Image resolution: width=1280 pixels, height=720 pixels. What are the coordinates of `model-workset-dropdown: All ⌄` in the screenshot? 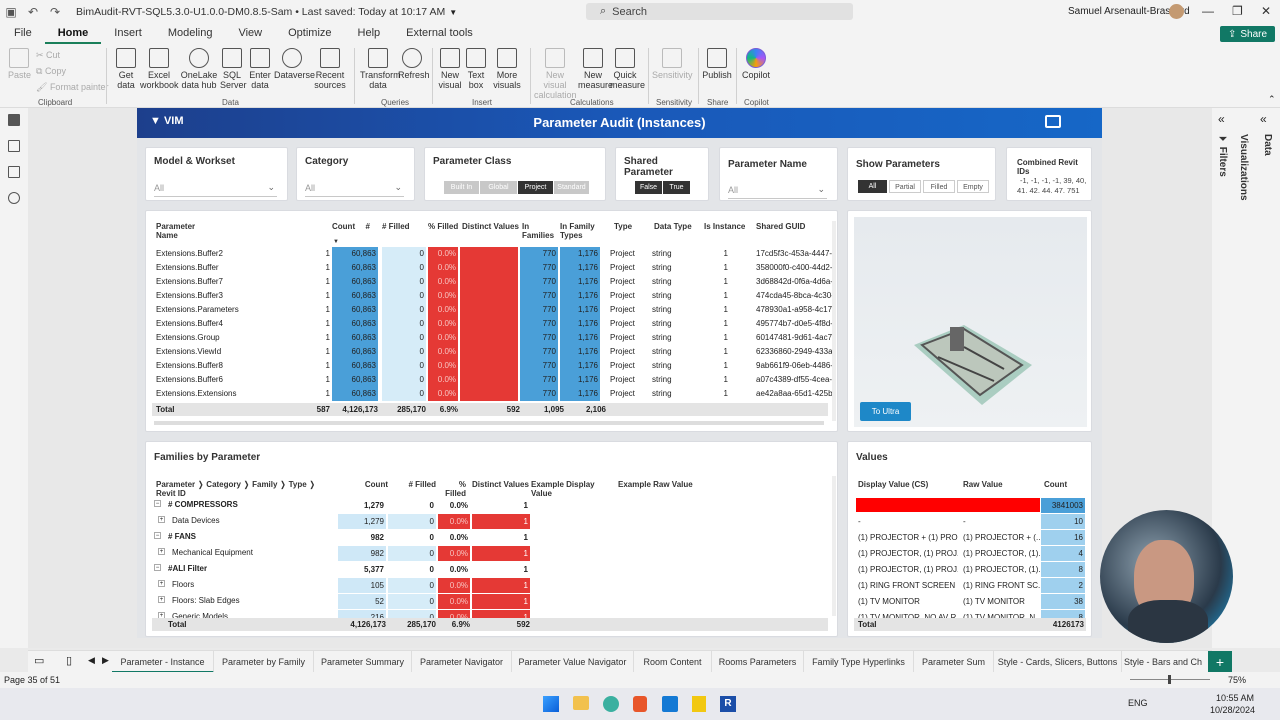 It's located at (215, 189).